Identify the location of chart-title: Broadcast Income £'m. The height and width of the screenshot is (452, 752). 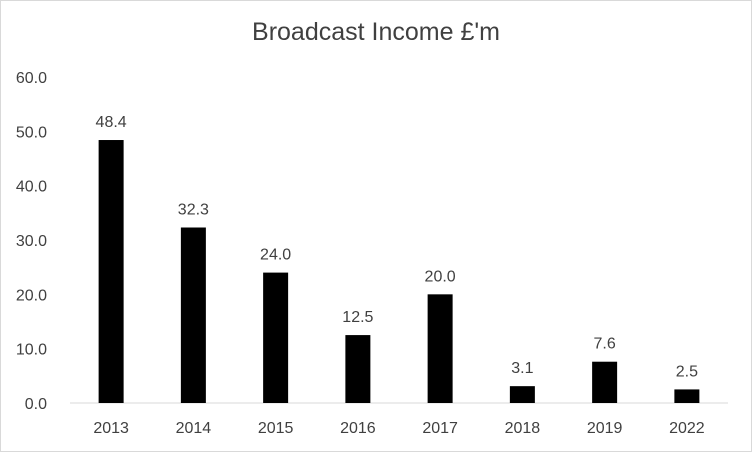
(376, 32).